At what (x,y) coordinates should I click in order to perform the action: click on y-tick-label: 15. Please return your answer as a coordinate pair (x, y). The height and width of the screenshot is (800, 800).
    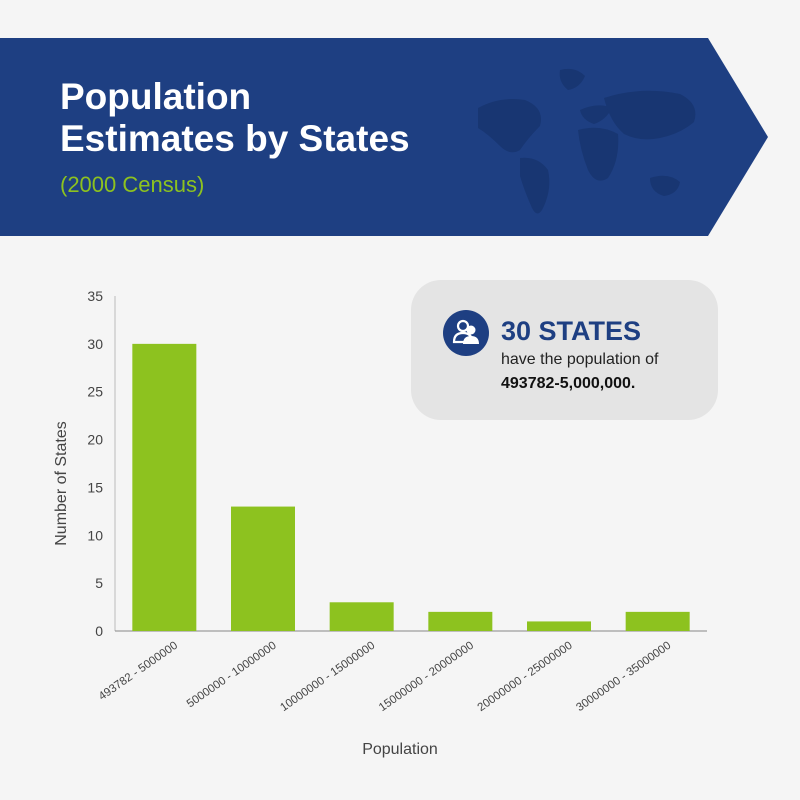
    Looking at the image, I should click on (95, 487).